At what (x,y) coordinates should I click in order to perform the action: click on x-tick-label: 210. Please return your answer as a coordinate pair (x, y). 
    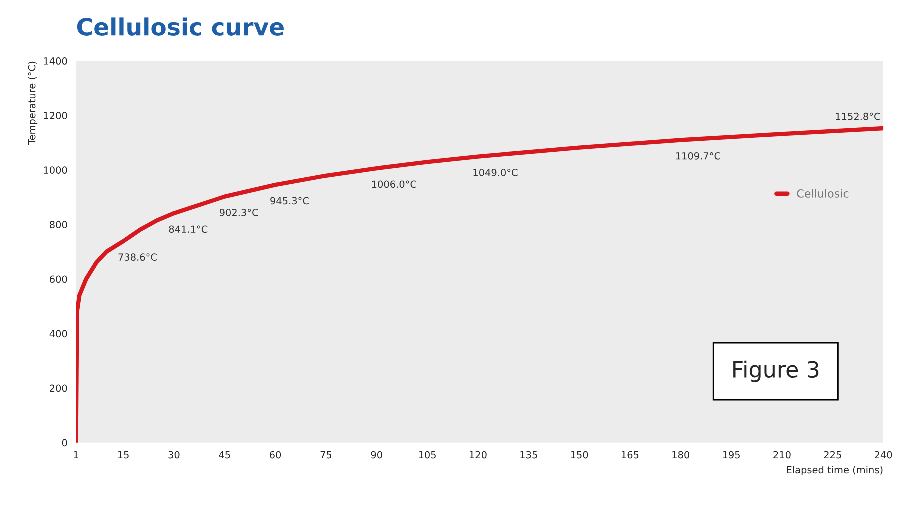
    Looking at the image, I should click on (782, 455).